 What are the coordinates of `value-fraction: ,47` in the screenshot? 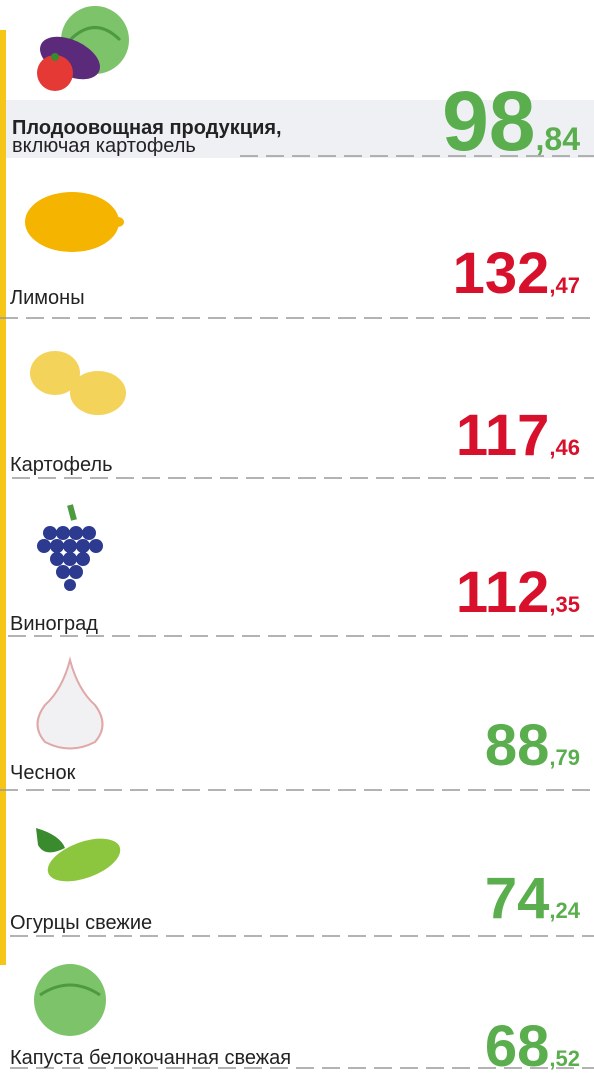 It's located at (564, 285).